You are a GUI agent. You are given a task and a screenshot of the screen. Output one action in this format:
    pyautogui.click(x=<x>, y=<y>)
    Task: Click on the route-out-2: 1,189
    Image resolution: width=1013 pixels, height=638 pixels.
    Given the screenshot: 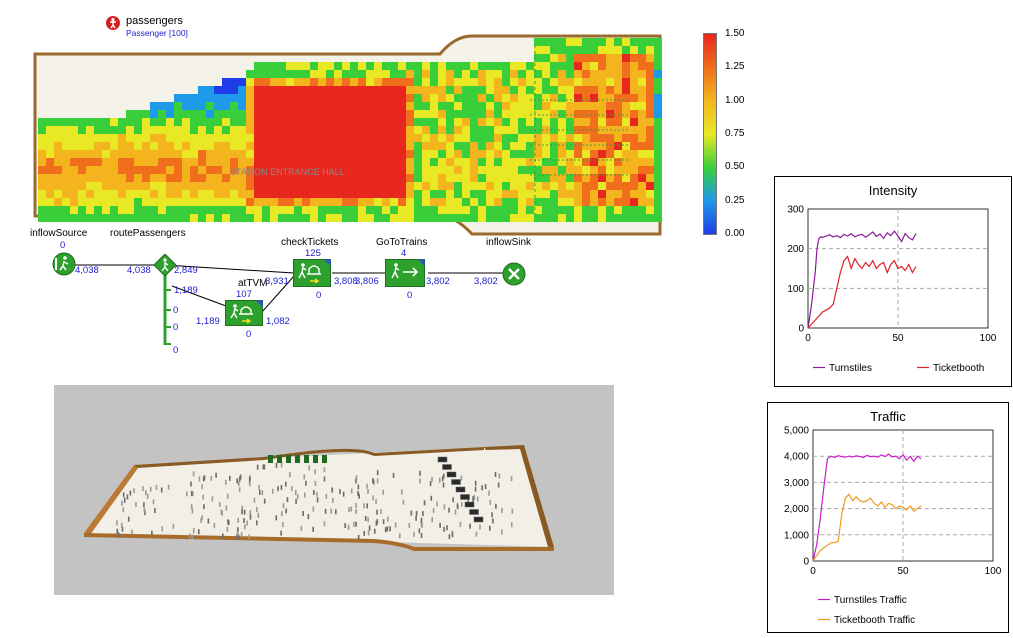 What is the action you would take?
    pyautogui.click(x=186, y=290)
    